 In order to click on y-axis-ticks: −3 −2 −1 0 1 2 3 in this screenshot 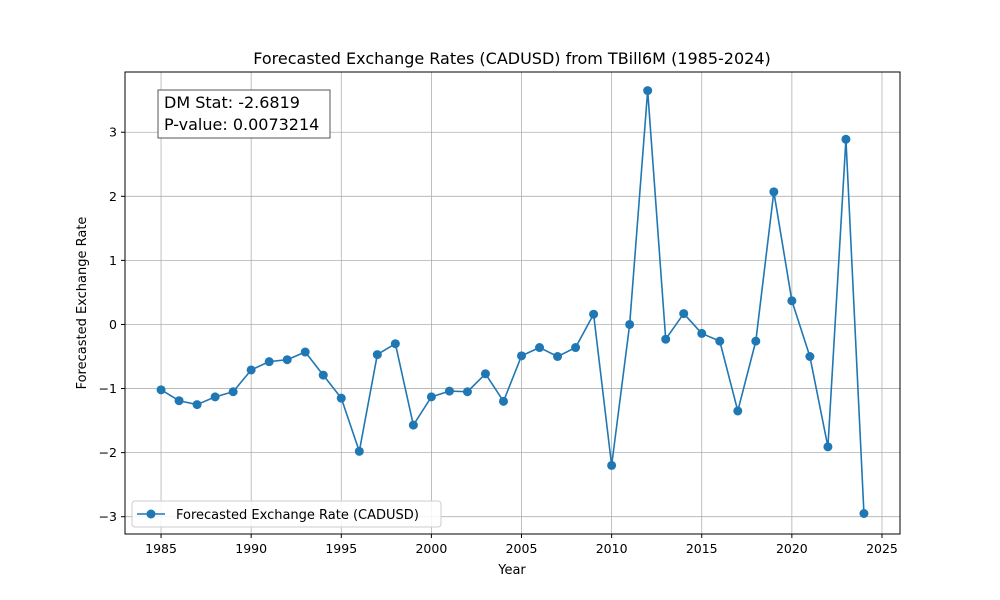, I will do `click(112, 324)`.